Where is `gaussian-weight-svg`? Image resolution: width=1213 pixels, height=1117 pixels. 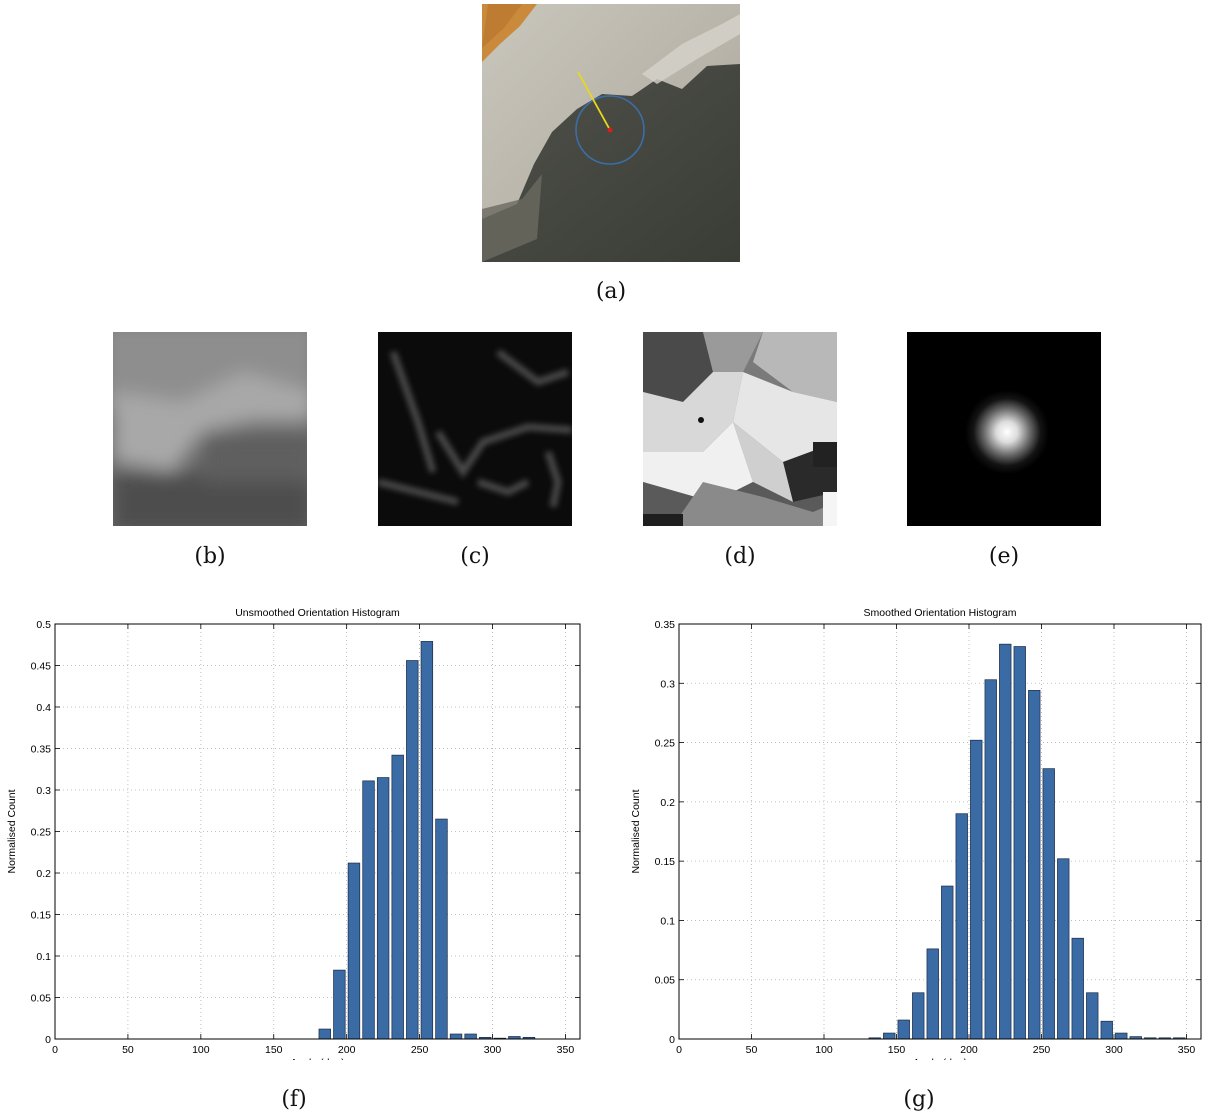
gaussian-weight-svg is located at coordinates (1004, 429).